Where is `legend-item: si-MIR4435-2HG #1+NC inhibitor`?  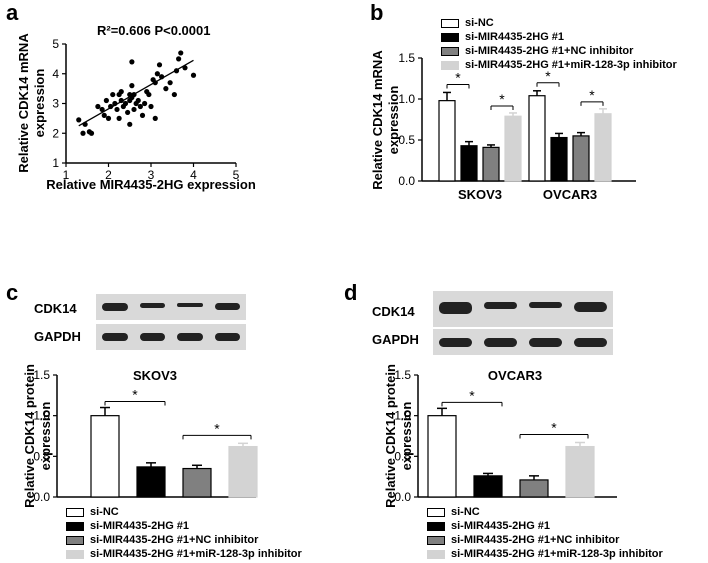
legend-item: si-MIR4435-2HG #1+NC inhibitor is located at coordinates (184, 540).